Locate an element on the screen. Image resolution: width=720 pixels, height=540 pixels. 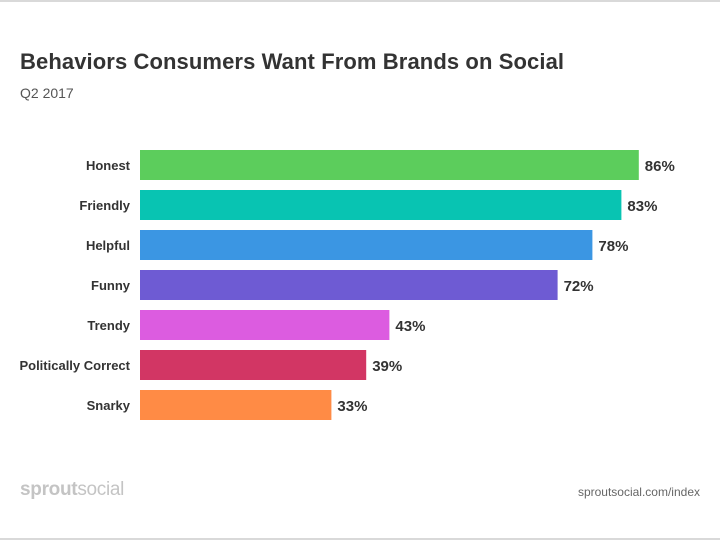
category-label-honest: Honest is located at coordinates (108, 165).